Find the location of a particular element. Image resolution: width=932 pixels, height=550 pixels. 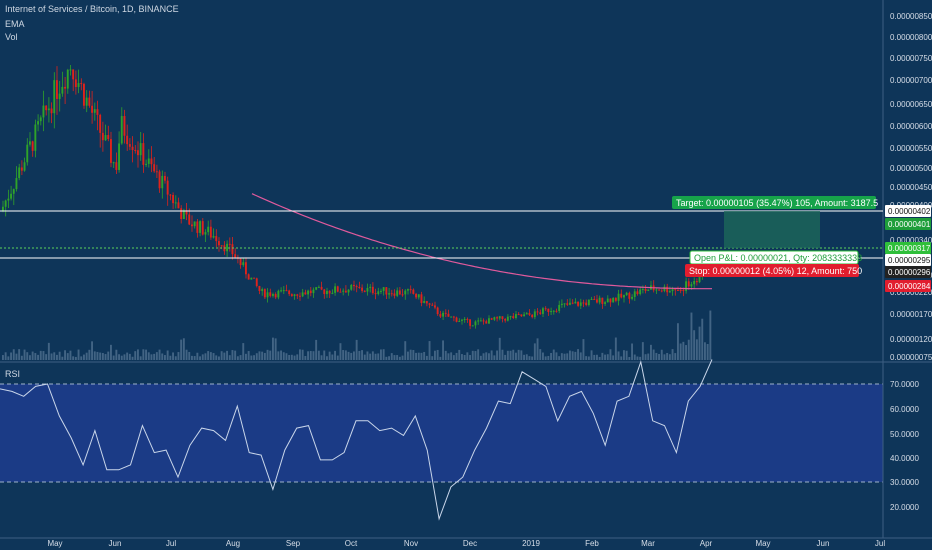

price-tick: 0.00000075 is located at coordinates (911, 357).